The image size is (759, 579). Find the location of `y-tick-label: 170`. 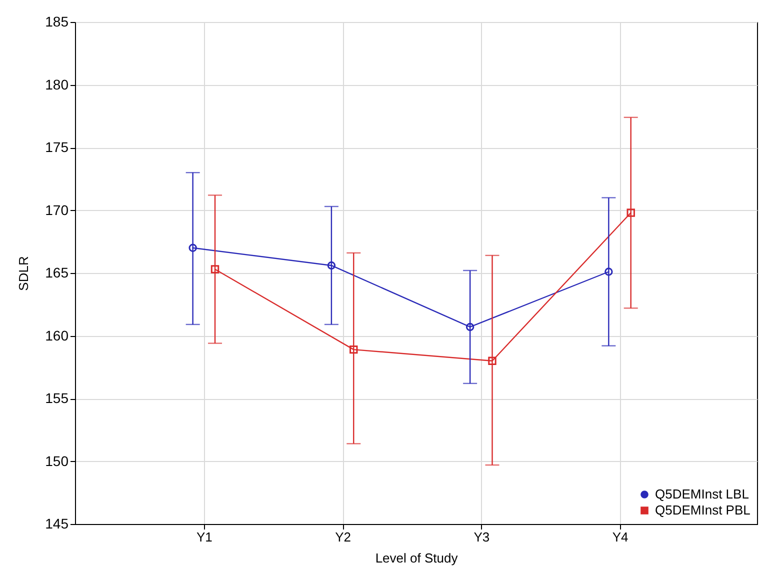

y-tick-label: 170 is located at coordinates (57, 210).